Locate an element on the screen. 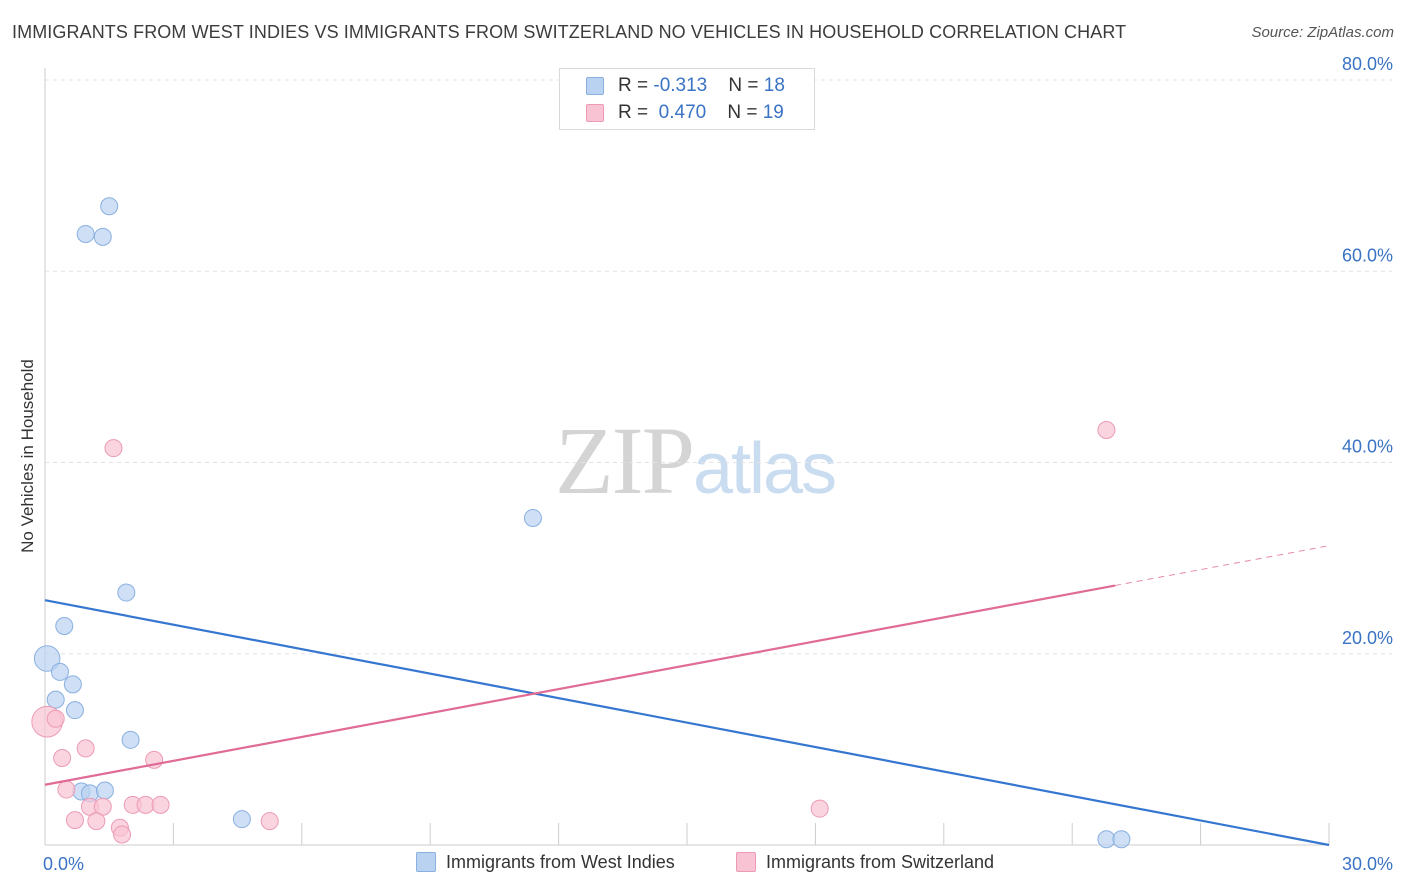 This screenshot has height=892, width=1406. bottom-legend-label: Immigrants from Switzerland is located at coordinates (880, 862).